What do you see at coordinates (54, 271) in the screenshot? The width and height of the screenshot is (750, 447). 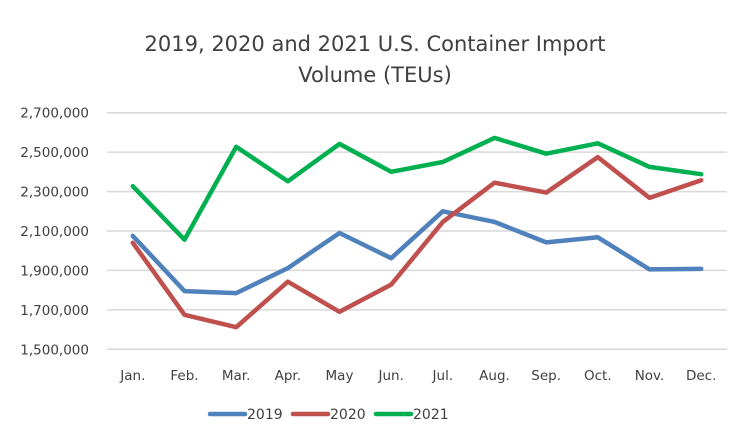 I see `y-tick-label: 1,900,000` at bounding box center [54, 271].